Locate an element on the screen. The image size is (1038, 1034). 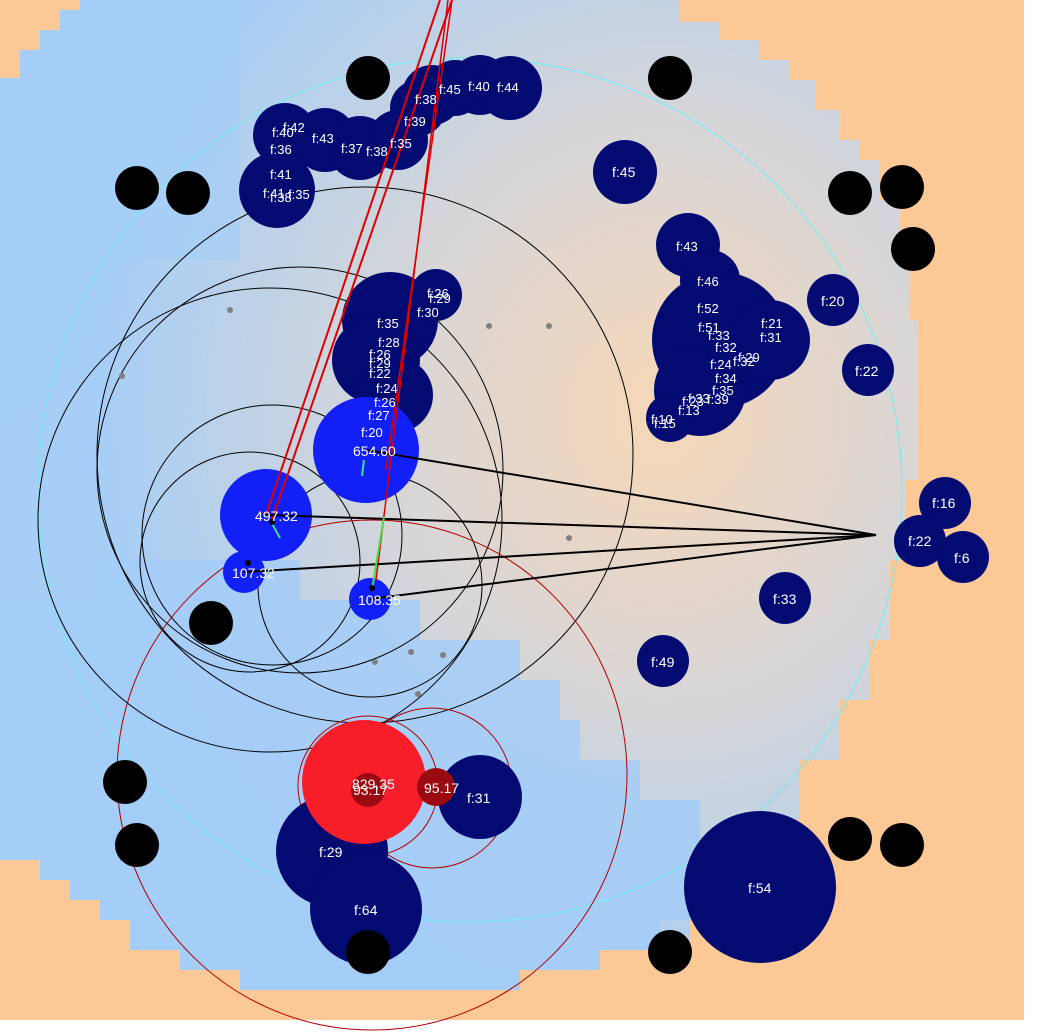
food-label: f:37 is located at coordinates (352, 148).